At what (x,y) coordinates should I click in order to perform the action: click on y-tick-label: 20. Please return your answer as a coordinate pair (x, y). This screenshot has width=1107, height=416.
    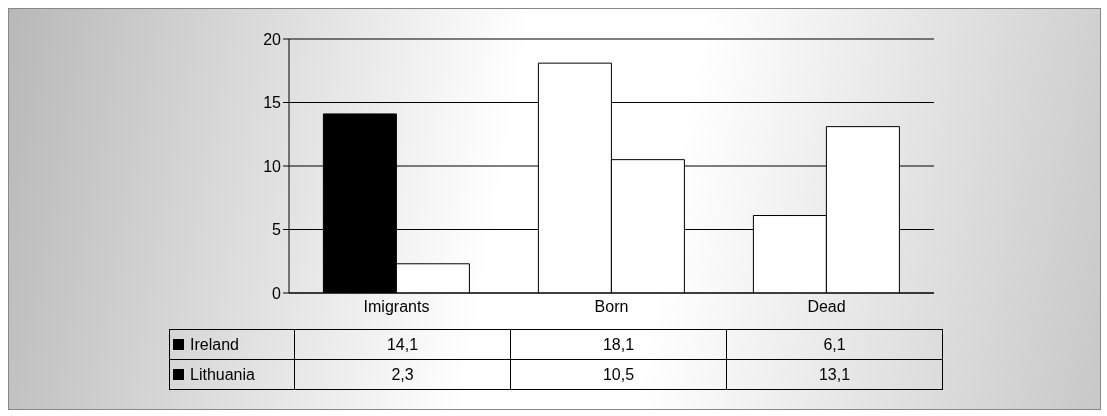
    Looking at the image, I should click on (272, 39).